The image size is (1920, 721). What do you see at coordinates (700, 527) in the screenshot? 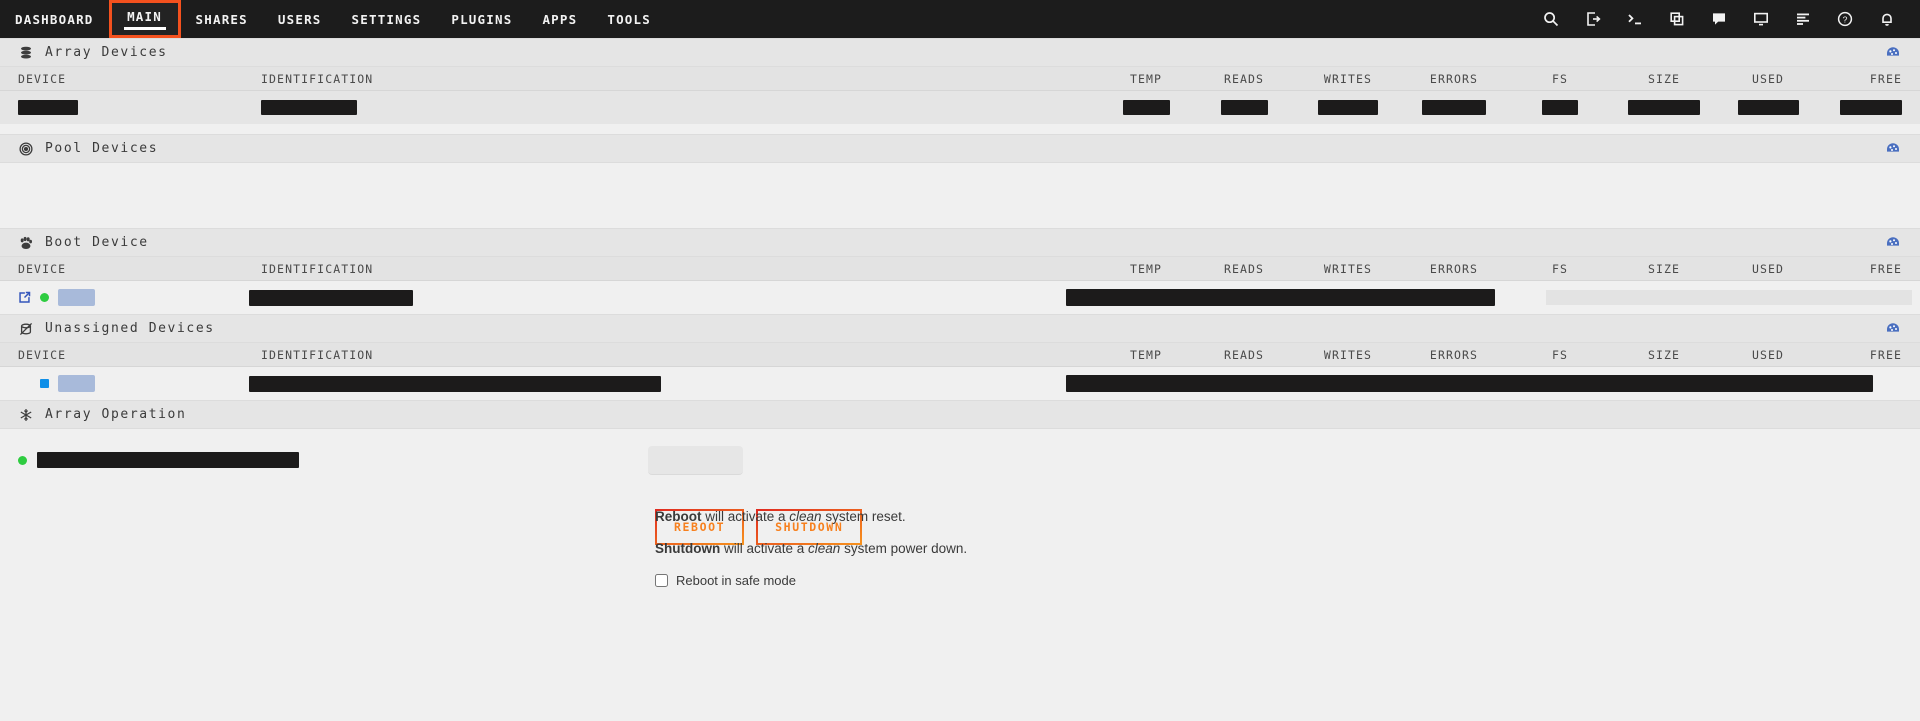
I see `reboot-button: REBOOT` at bounding box center [700, 527].